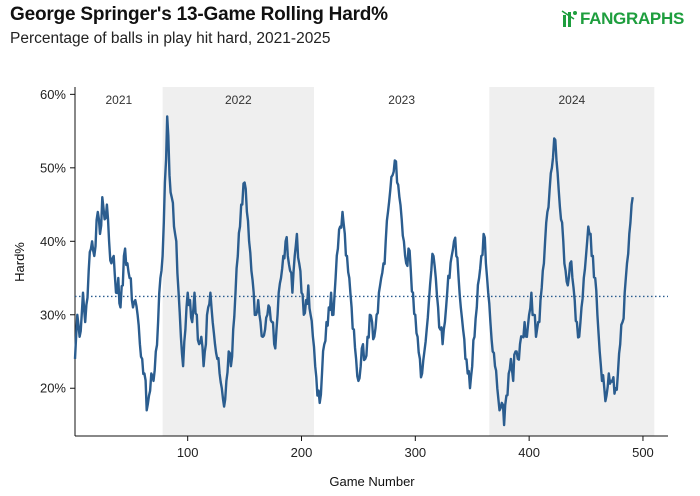  Describe the element at coordinates (53, 241) in the screenshot. I see `y-tick-label: 40%` at that location.